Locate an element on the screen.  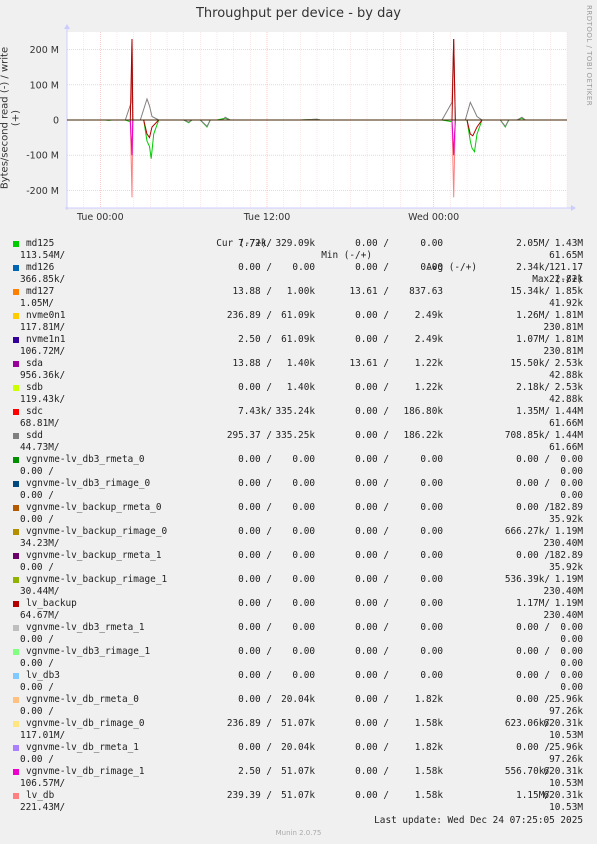
legend-device-name: nvme1n1 is located at coordinates (46, 339).